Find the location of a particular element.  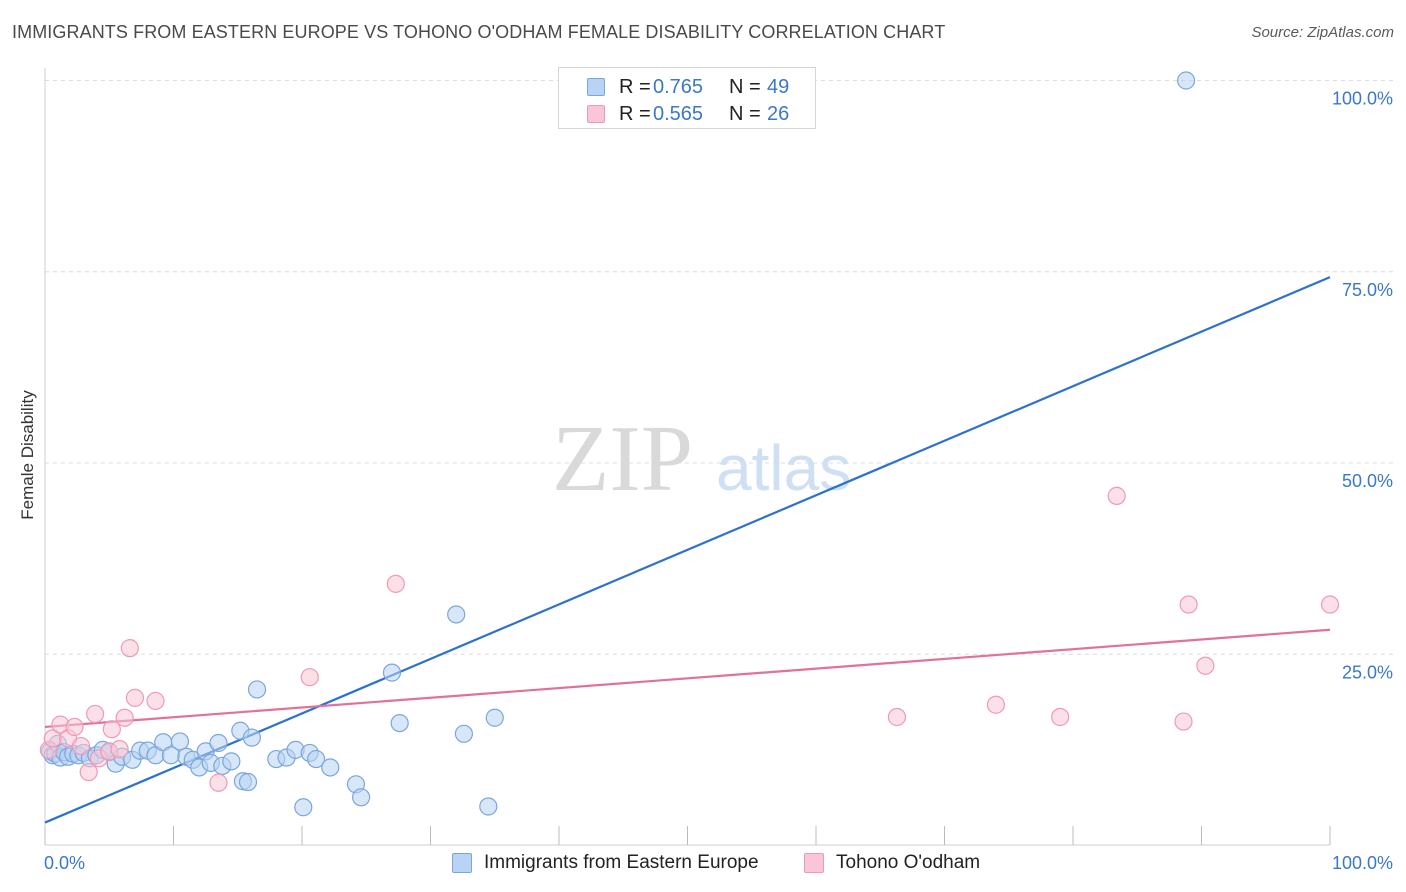

trendline-tohono-oodham is located at coordinates (687, 678).